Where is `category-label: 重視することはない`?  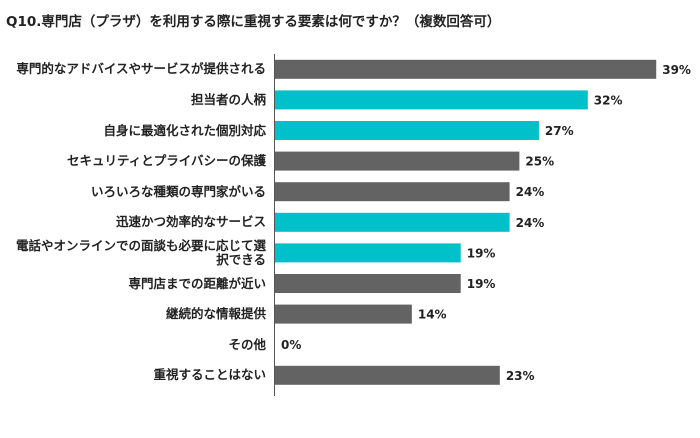 category-label: 重視することはない is located at coordinates (209, 375).